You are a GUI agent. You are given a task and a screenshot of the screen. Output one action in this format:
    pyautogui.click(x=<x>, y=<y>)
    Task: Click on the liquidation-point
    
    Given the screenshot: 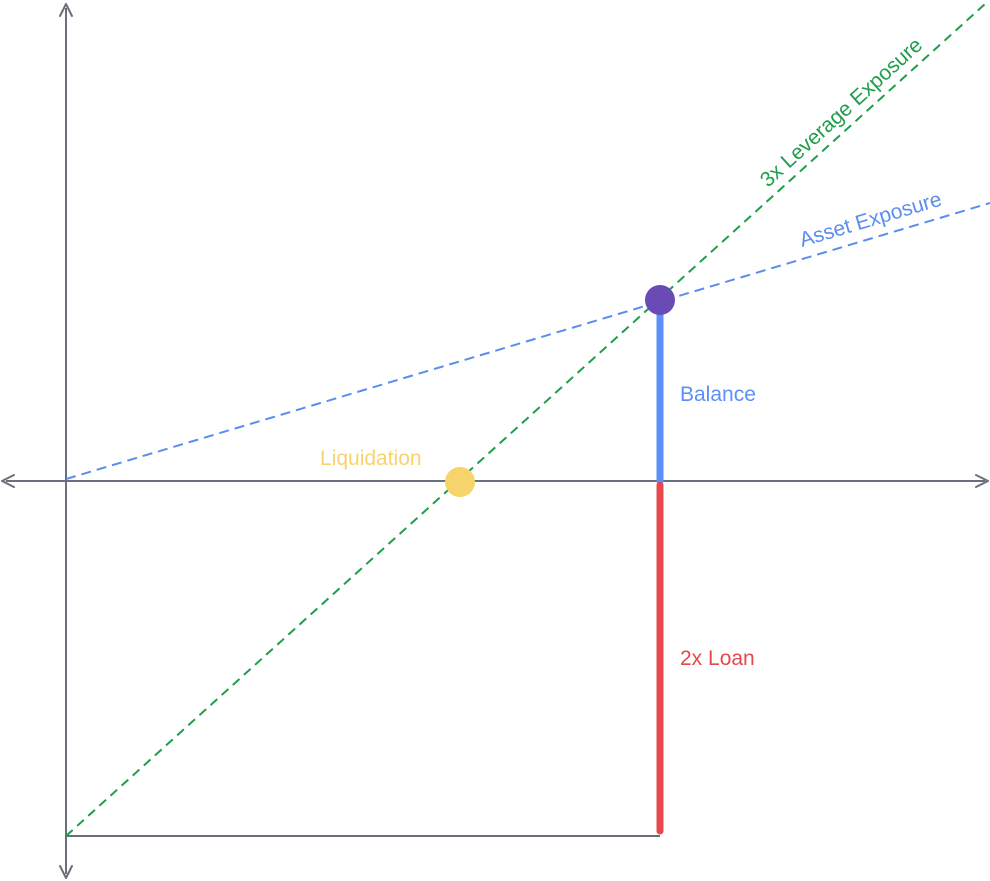 What is the action you would take?
    pyautogui.click(x=460, y=482)
    